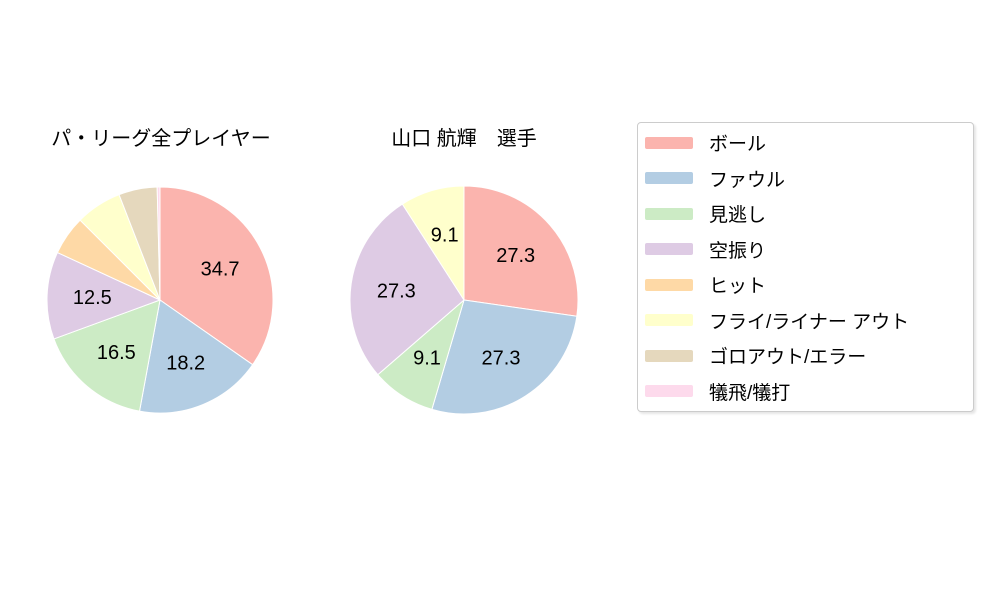 Image resolution: width=1000 pixels, height=600 pixels. I want to click on legend-label-groundout-error: ゴロアウト/エラー, so click(788, 358).